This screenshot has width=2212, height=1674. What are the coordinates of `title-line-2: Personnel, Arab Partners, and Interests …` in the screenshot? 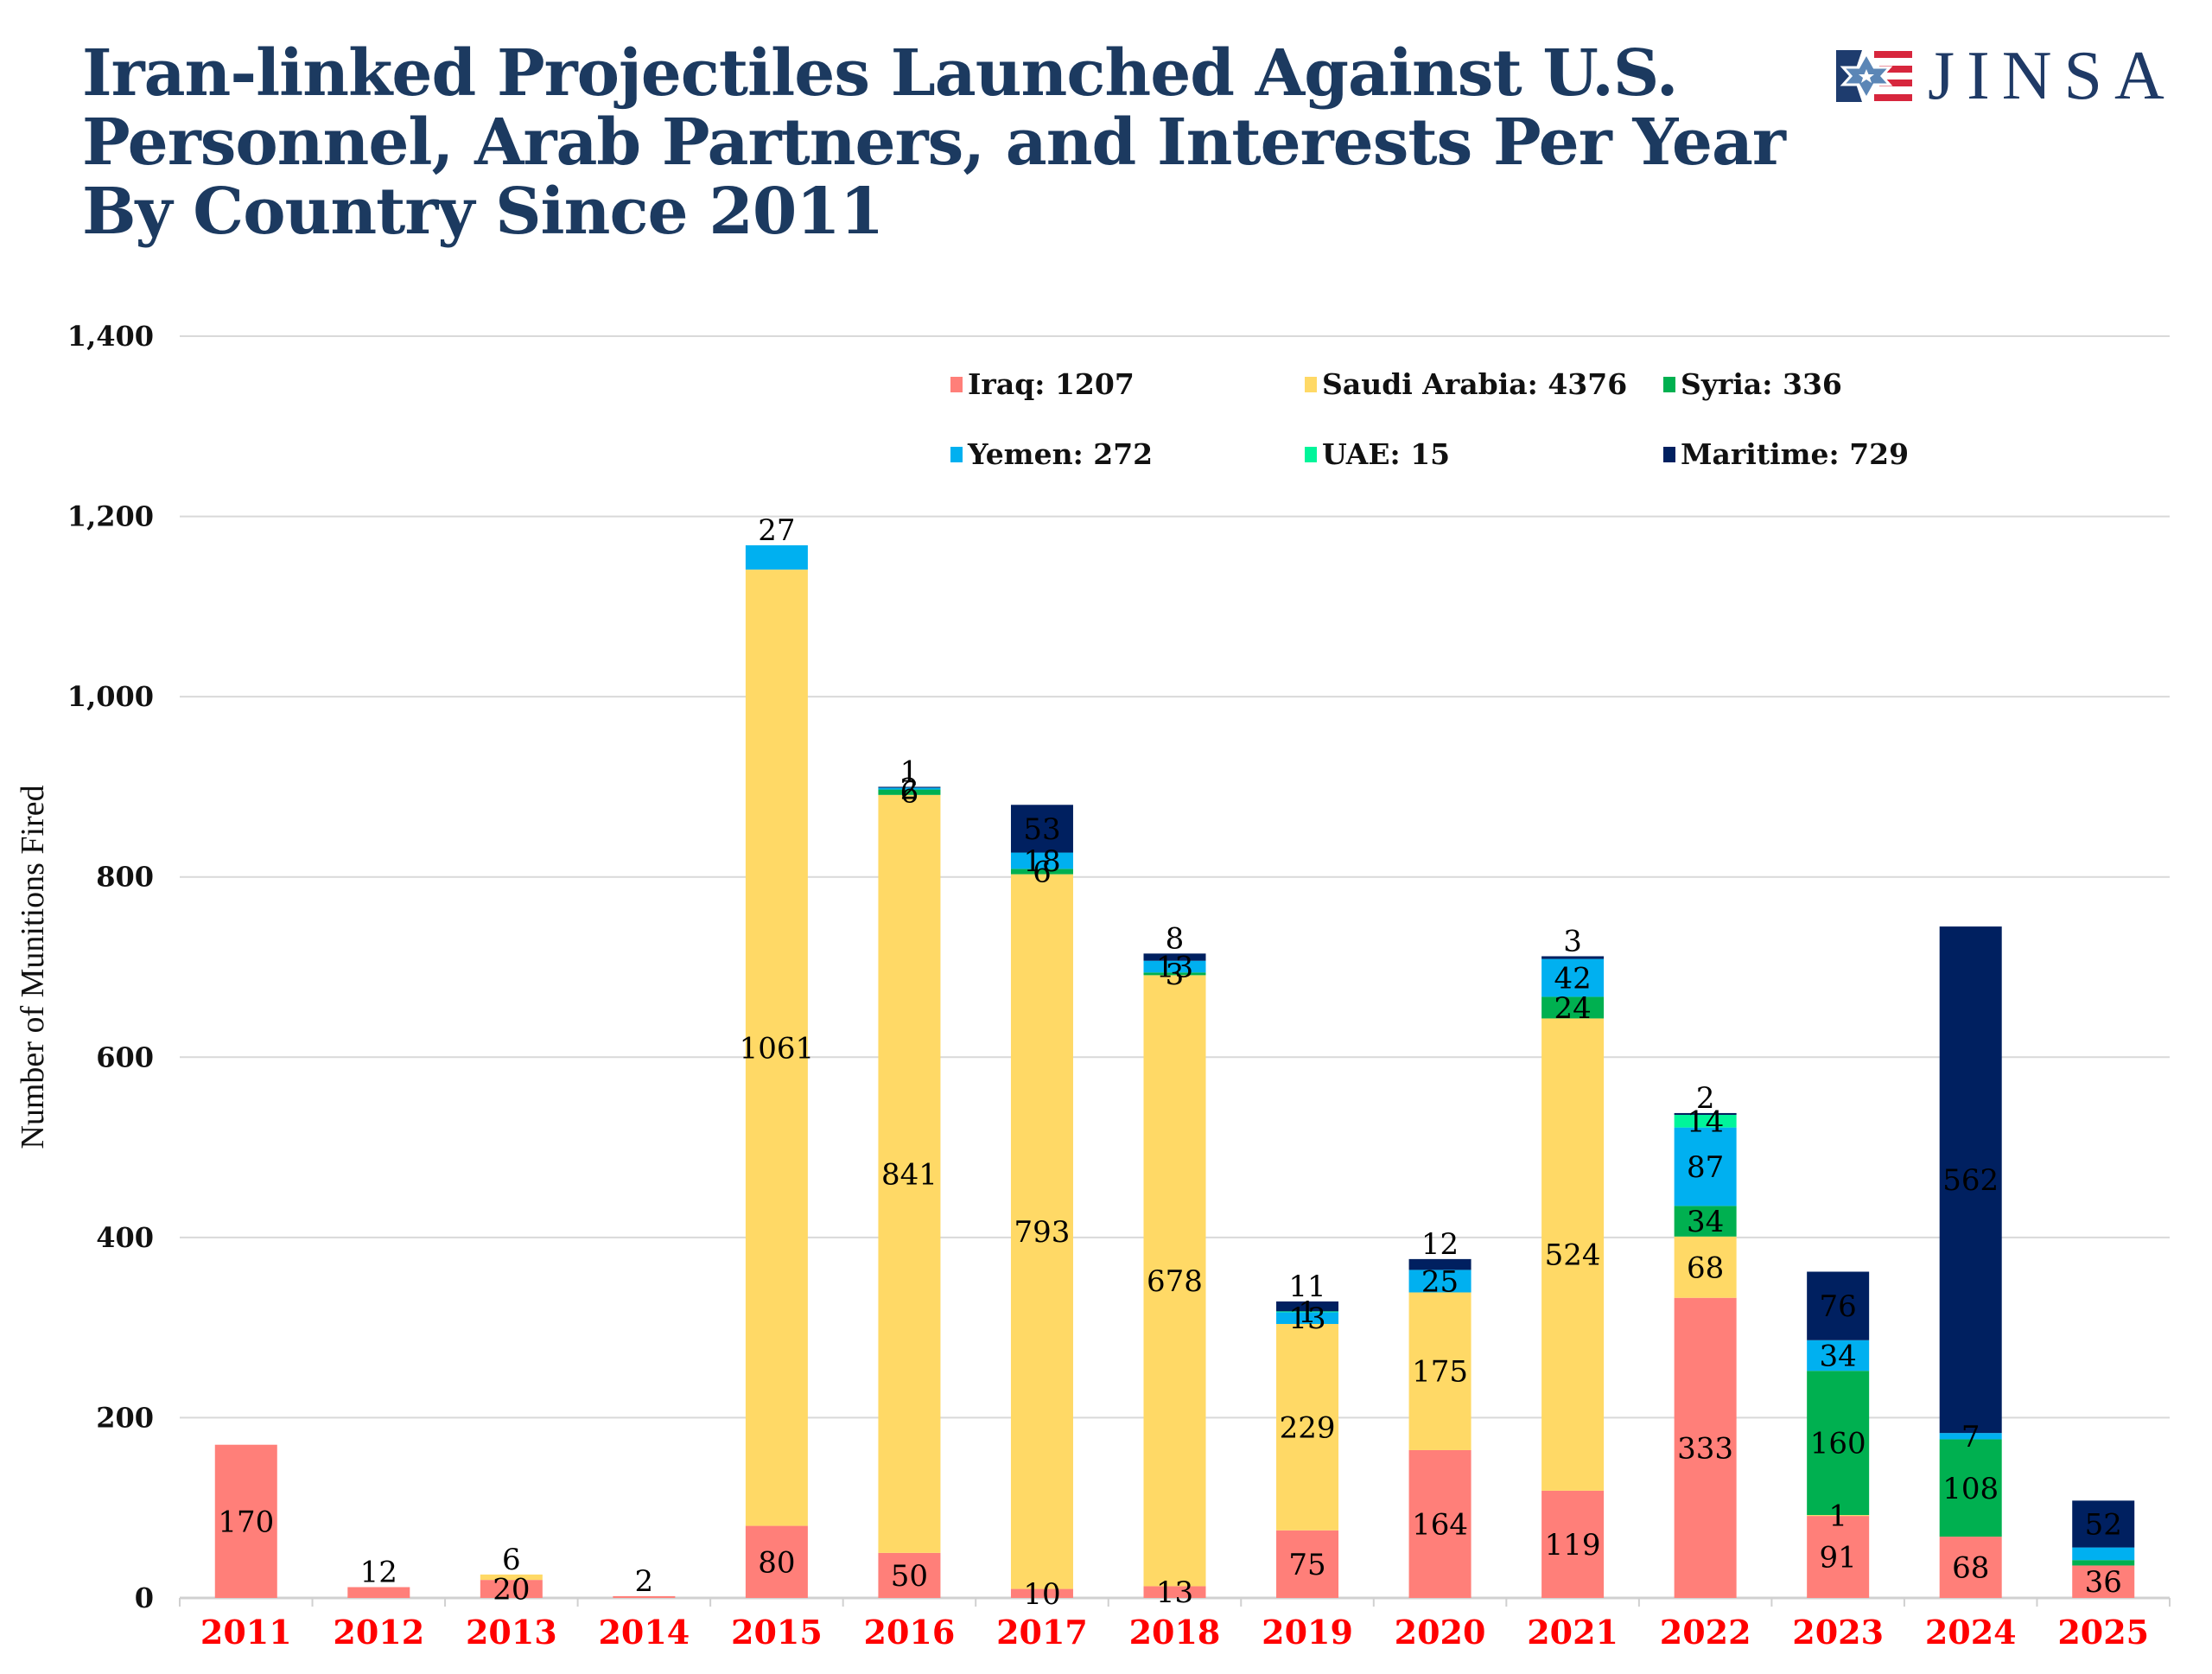 It's located at (934, 142).